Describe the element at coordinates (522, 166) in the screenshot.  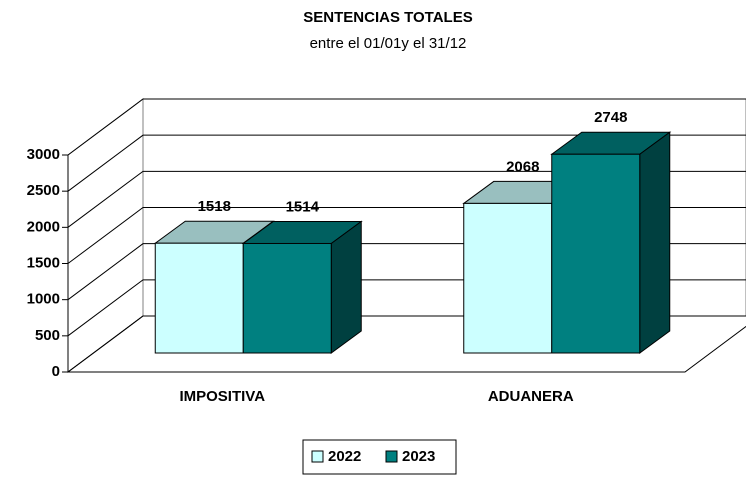
I see `value-label: 2068` at that location.